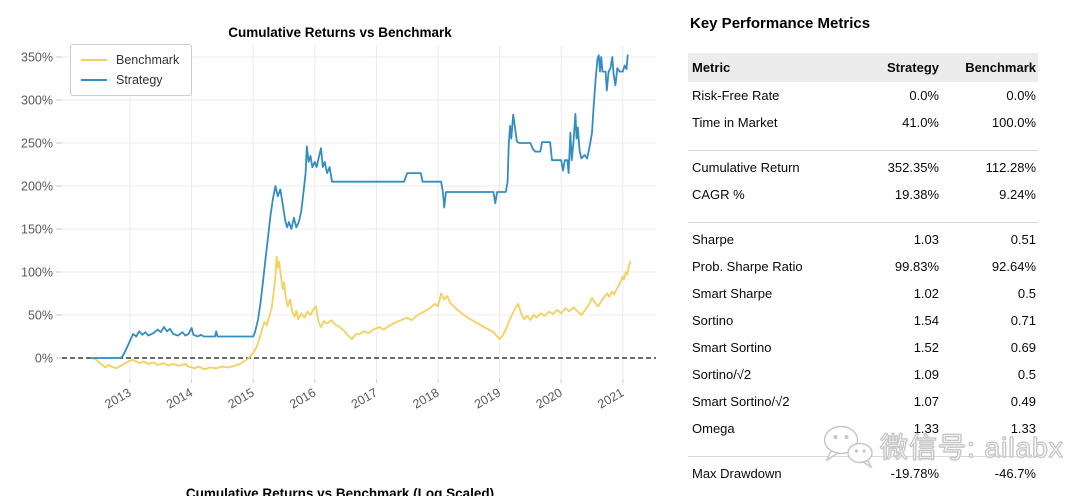 This screenshot has height=496, width=1080. What do you see at coordinates (37, 58) in the screenshot?
I see `svg-text: 350%` at bounding box center [37, 58].